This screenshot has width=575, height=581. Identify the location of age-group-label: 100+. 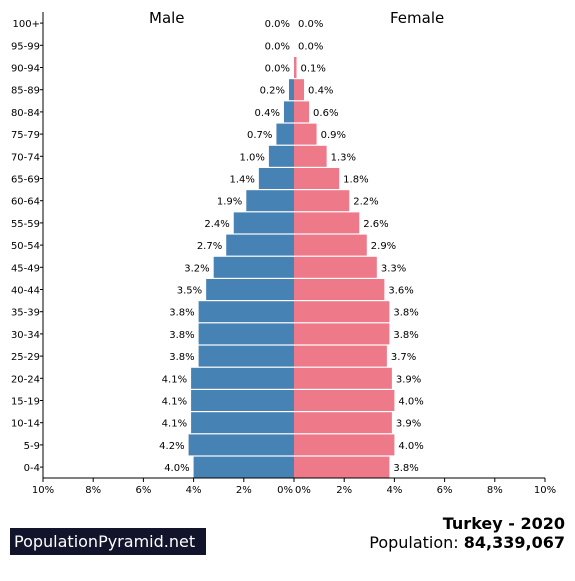
(26, 24).